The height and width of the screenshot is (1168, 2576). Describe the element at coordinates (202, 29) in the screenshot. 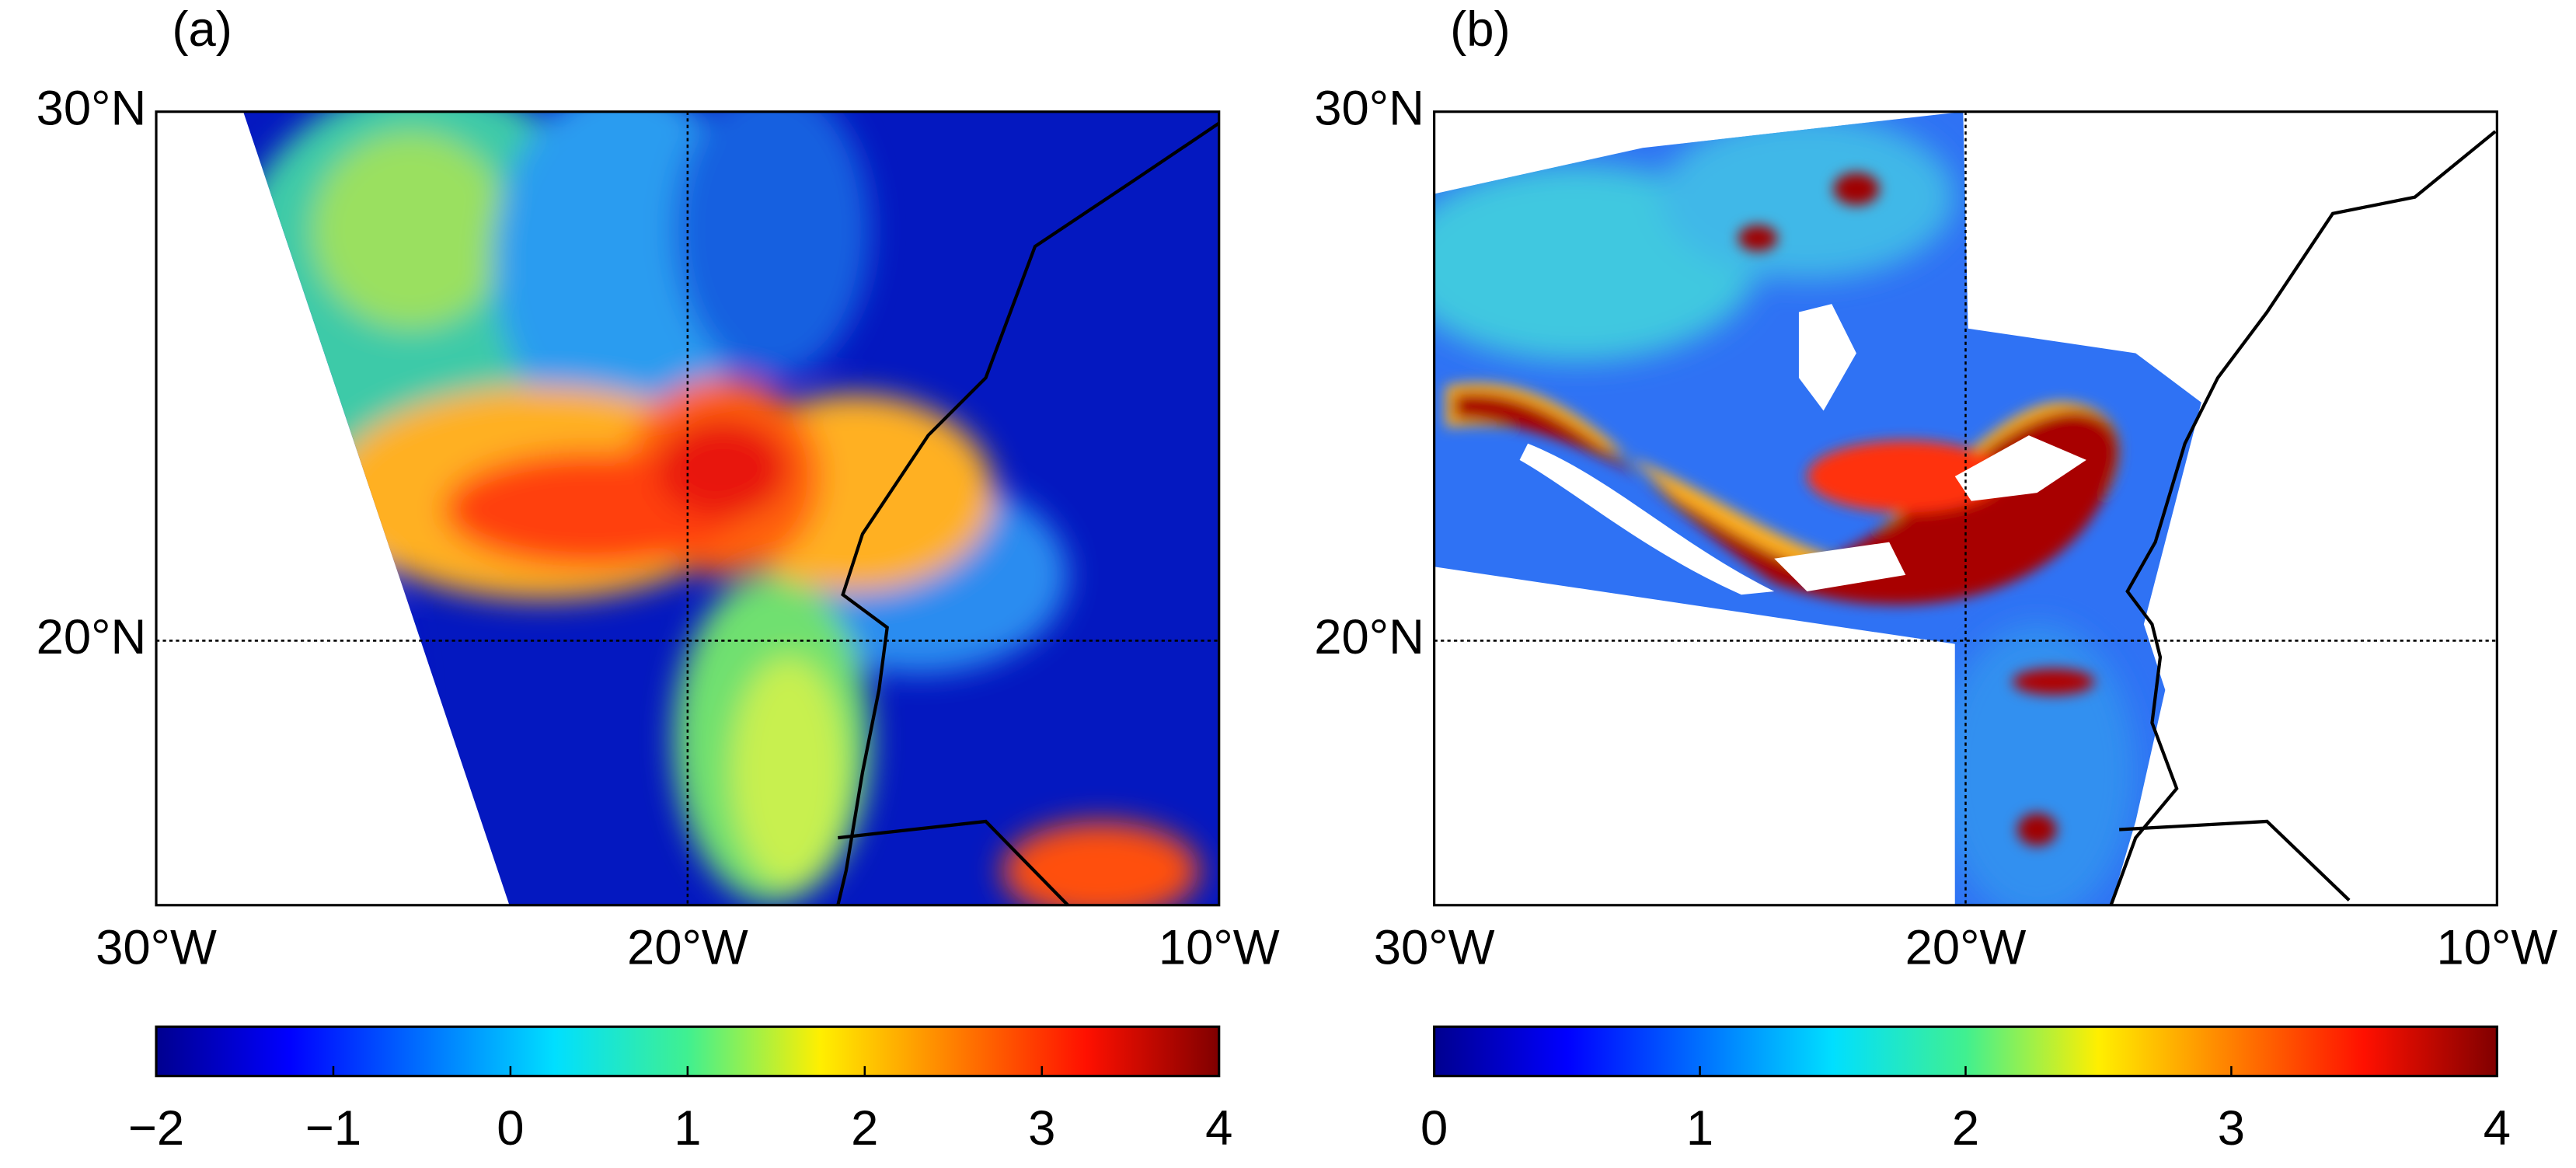

I see `panel-label: (a)` at that location.